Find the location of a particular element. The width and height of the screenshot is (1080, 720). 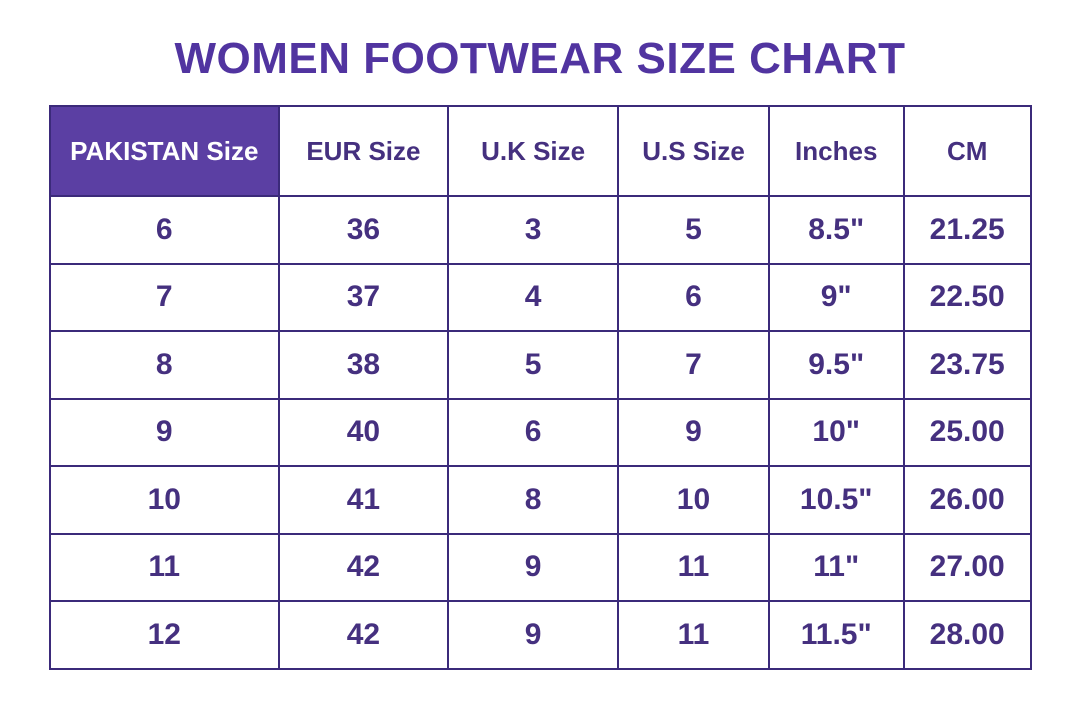

size-cell: 10.5" is located at coordinates (836, 500).